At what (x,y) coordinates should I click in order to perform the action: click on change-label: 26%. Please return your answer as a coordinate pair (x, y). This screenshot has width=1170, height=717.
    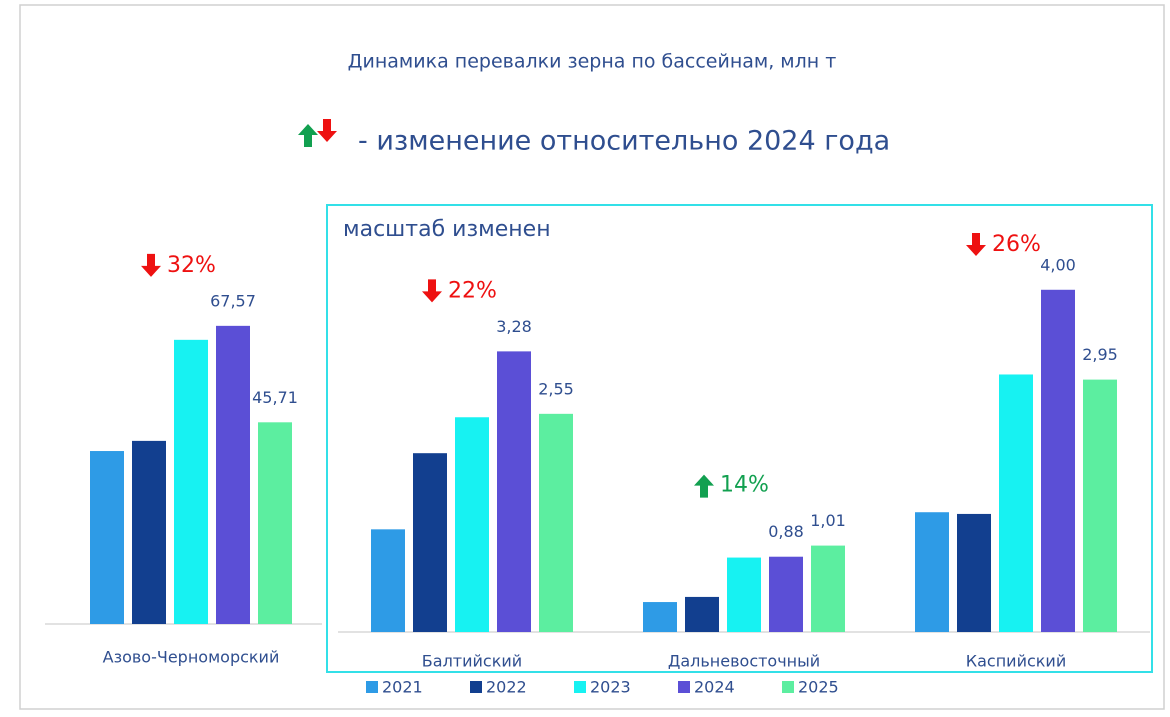
    Looking at the image, I should click on (1016, 244).